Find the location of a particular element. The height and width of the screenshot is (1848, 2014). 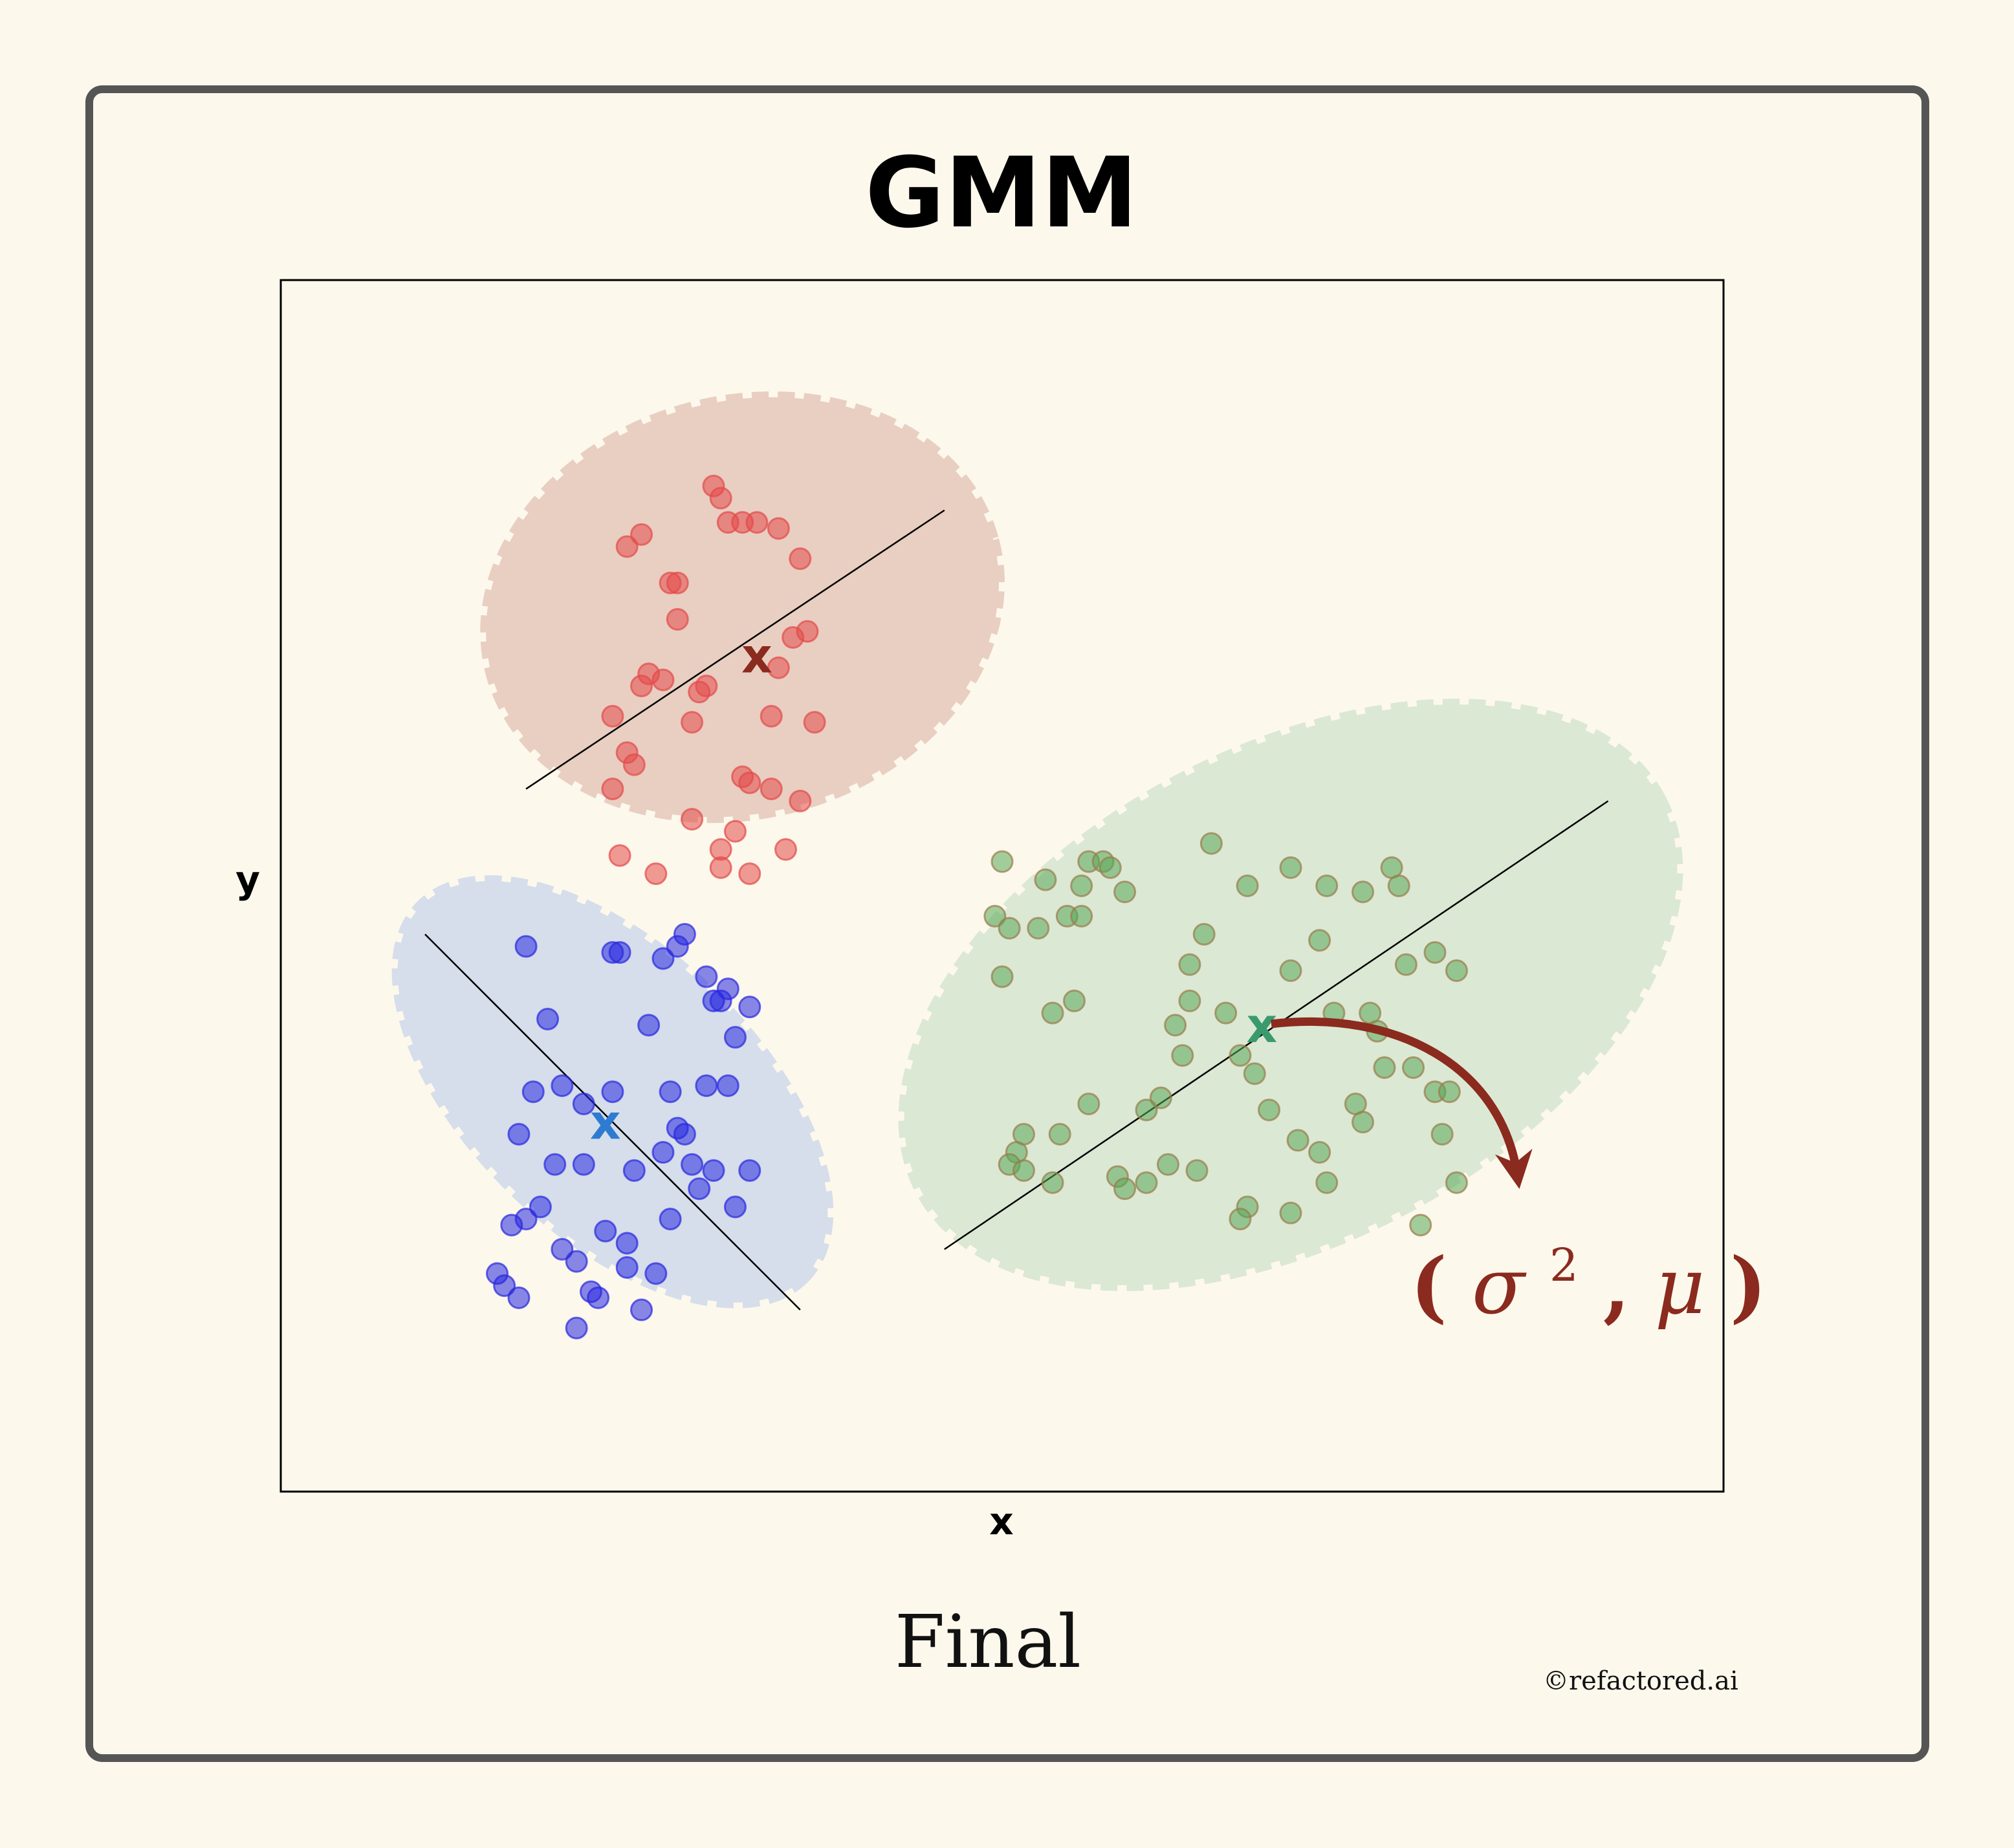

credit-watermark: ©refactored.ai is located at coordinates (1640, 1681).